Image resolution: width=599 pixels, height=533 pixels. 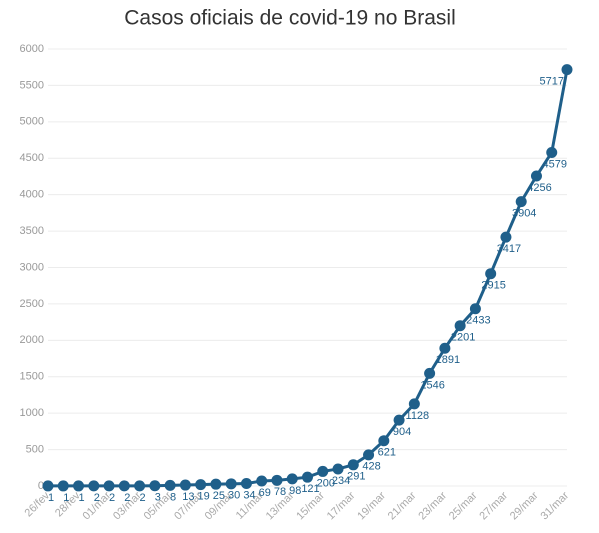 I want to click on y-tick-label: 2500, so click(x=32, y=304).